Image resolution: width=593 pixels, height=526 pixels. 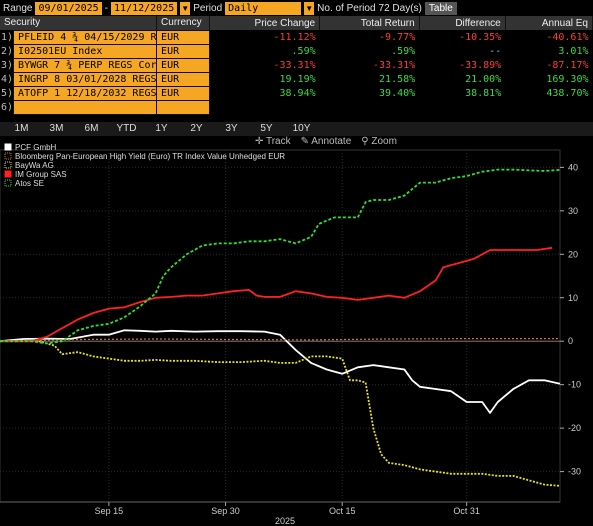 I want to click on security-field, so click(x=85, y=107).